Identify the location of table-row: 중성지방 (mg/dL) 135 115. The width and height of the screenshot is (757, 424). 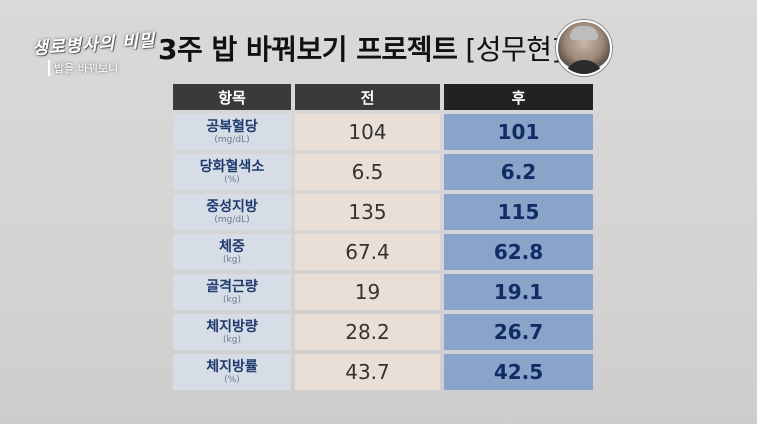
(383, 212).